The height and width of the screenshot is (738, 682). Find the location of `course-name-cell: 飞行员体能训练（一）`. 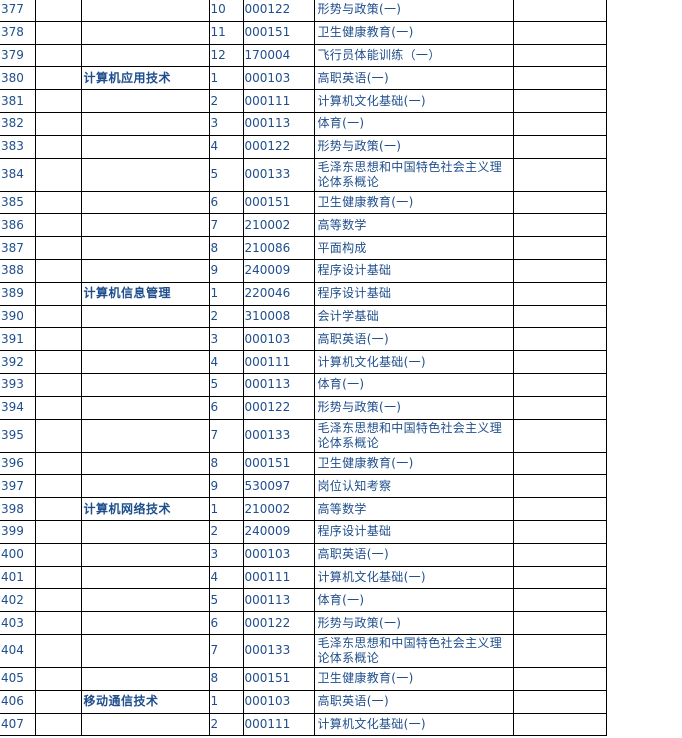

course-name-cell: 飞行员体能训练（一） is located at coordinates (413, 55).